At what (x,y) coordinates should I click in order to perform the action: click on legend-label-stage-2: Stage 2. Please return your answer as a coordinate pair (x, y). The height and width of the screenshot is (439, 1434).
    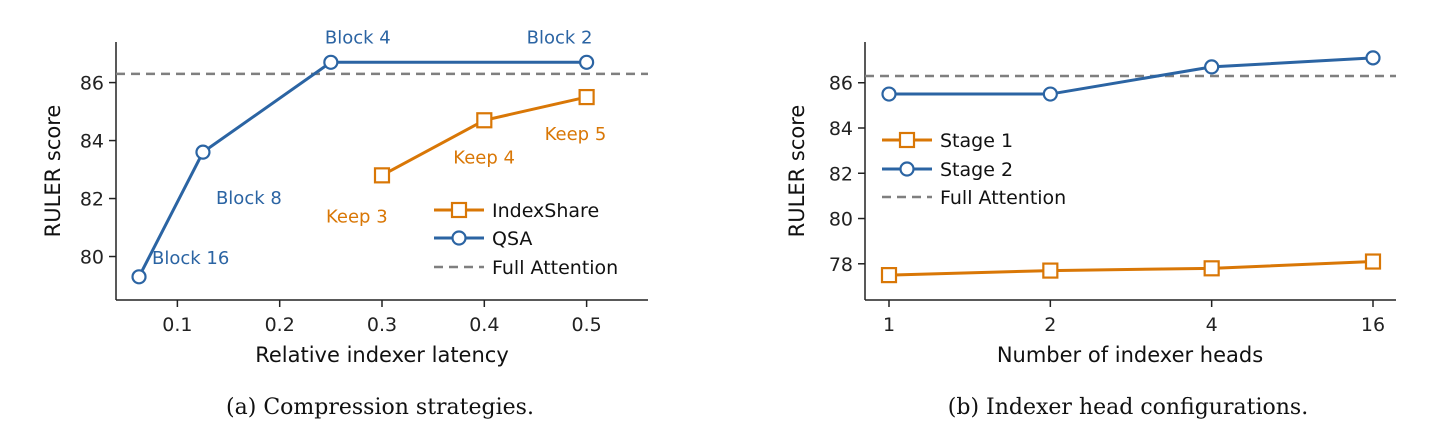
    Looking at the image, I should click on (976, 170).